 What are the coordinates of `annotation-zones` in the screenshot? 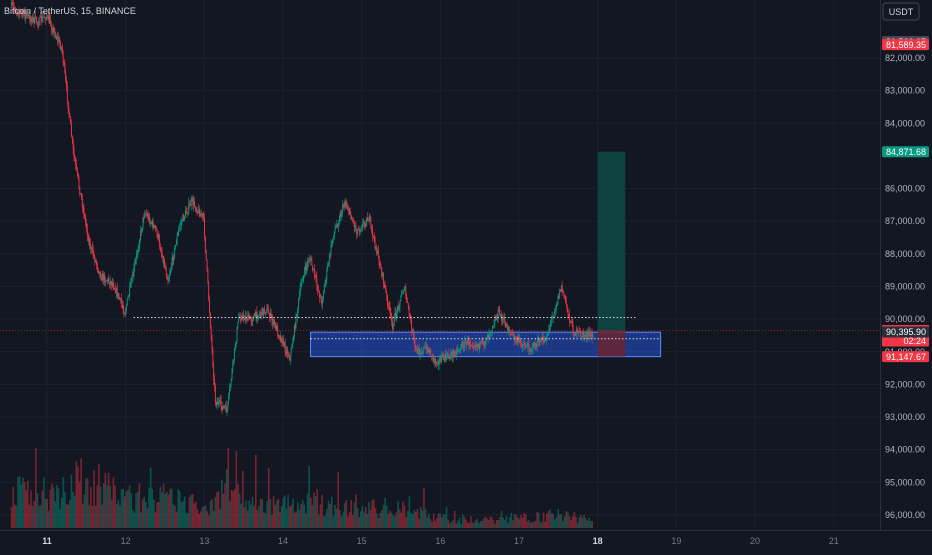 It's located at (486, 254).